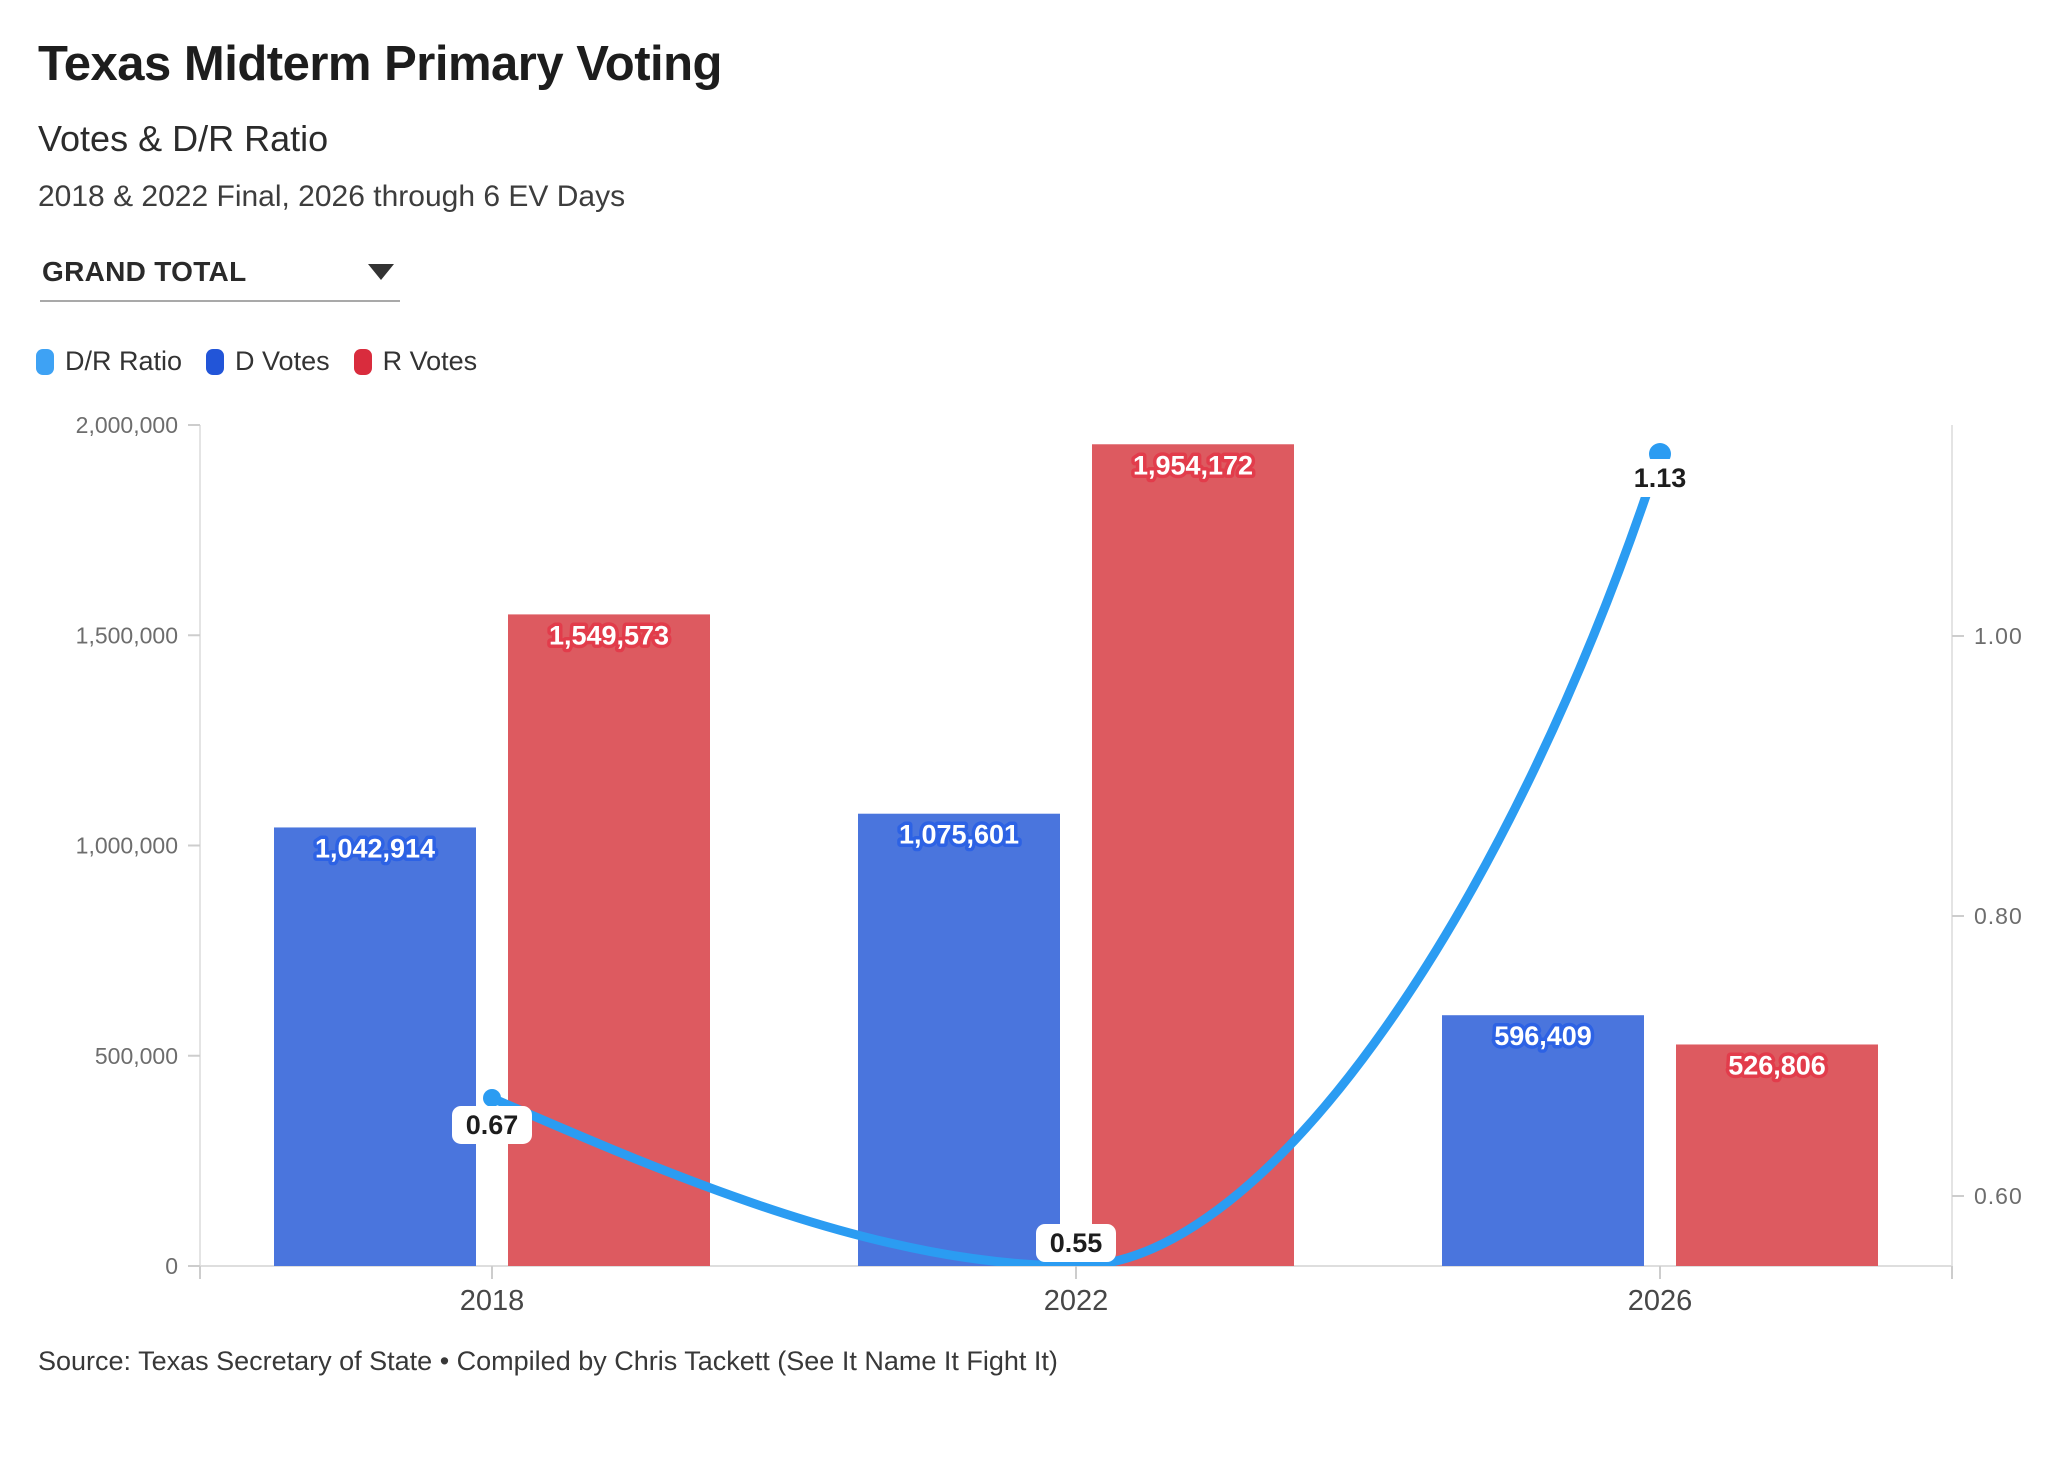 This screenshot has width=2070, height=1466. I want to click on legend-label: R Votes, so click(430, 361).